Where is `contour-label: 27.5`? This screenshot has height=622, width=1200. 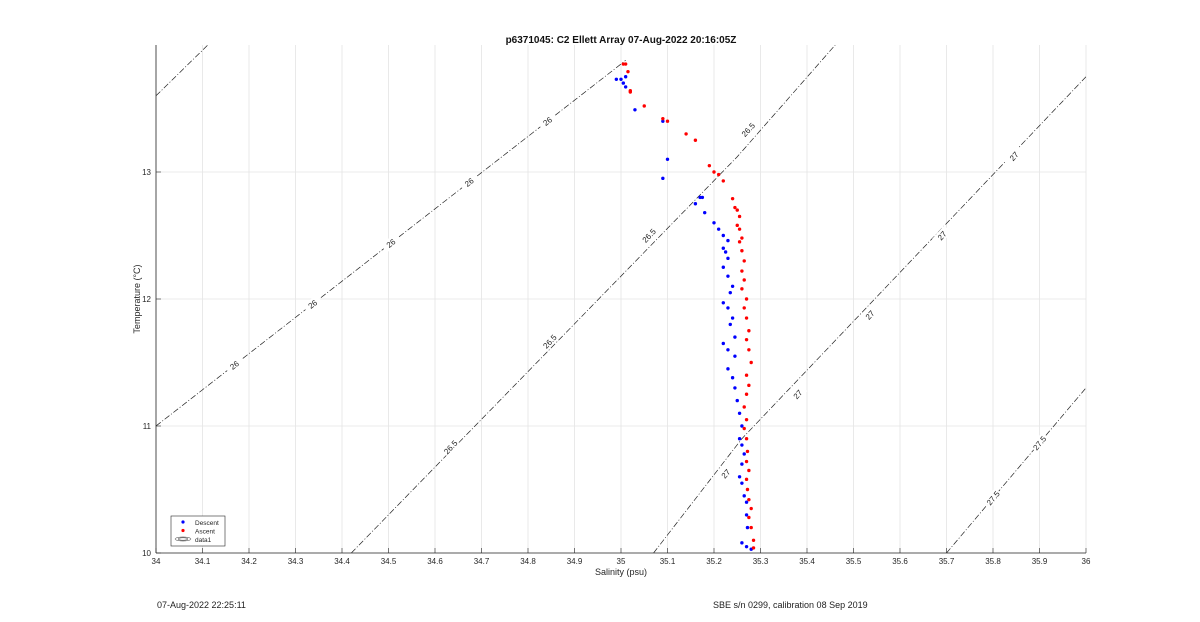 contour-label: 27.5 is located at coordinates (1039, 443).